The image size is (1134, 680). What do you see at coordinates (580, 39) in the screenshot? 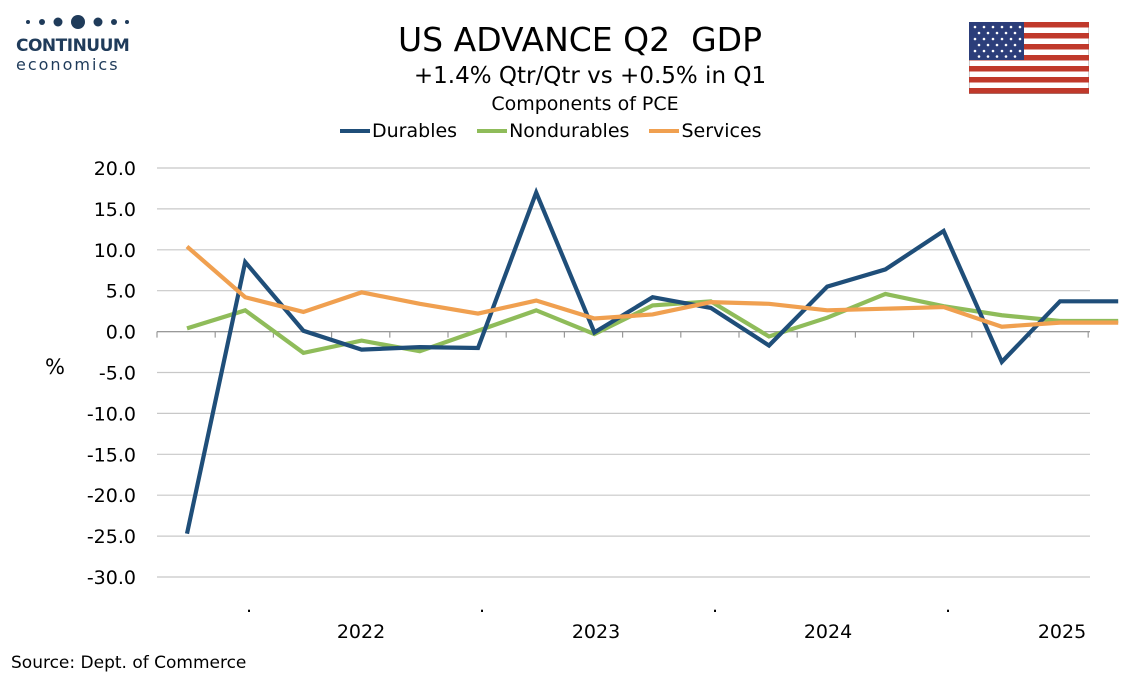
I see `chart-title: US ADVANCE Q2 GDP` at bounding box center [580, 39].